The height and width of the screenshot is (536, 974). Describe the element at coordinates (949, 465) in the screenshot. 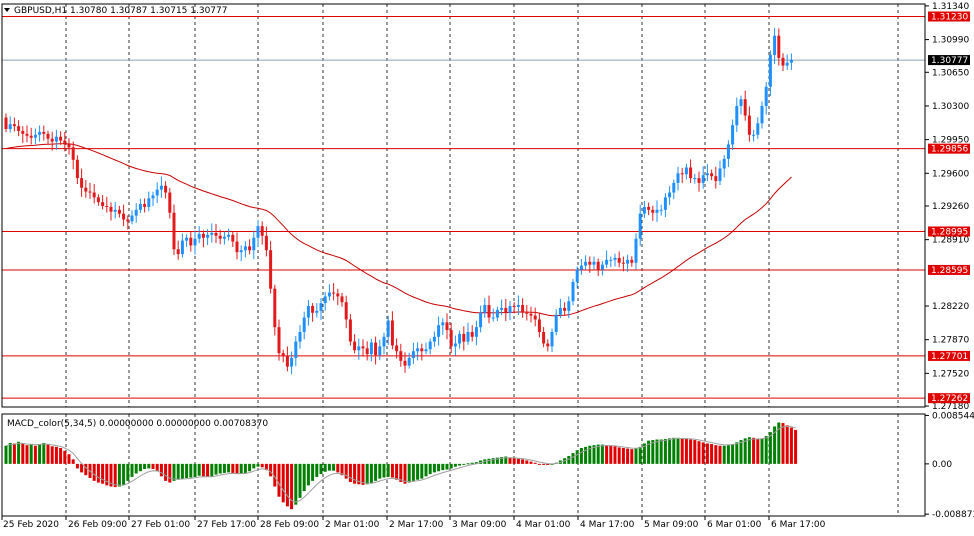

I see `macd-axis: 0.0085448 0.00 -0.008873` at that location.